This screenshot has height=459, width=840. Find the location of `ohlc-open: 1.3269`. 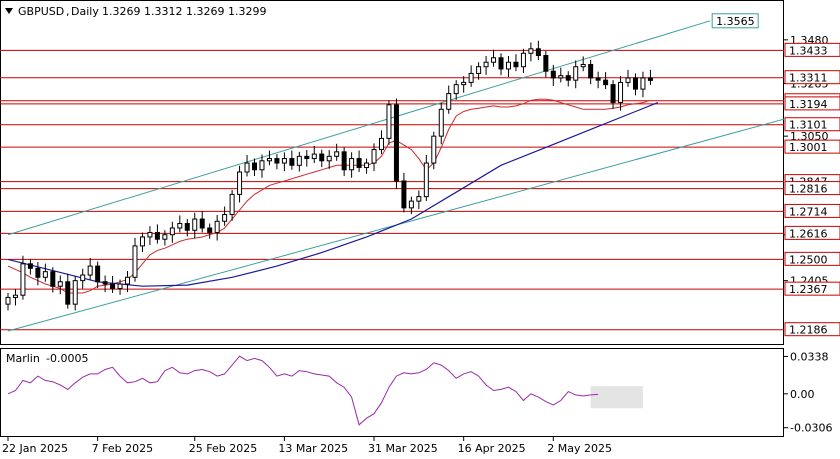

ohlc-open: 1.3269 is located at coordinates (121, 11).